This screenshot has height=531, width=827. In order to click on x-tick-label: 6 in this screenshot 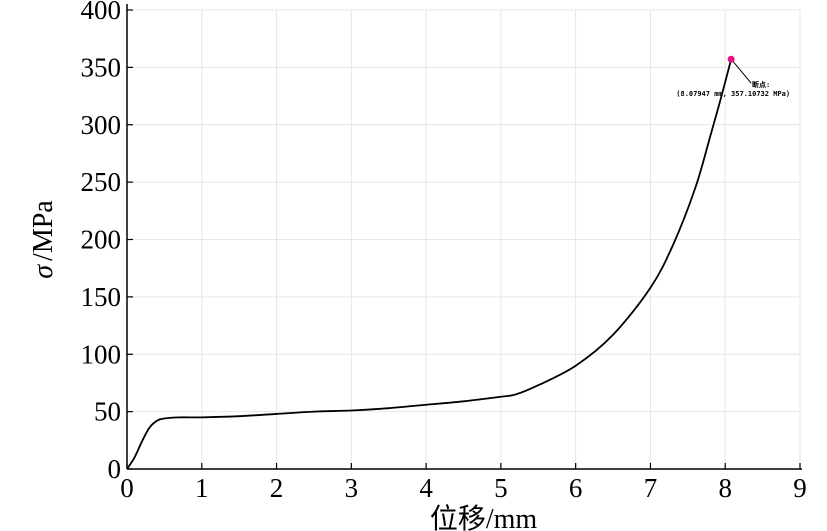, I will do `click(576, 488)`.